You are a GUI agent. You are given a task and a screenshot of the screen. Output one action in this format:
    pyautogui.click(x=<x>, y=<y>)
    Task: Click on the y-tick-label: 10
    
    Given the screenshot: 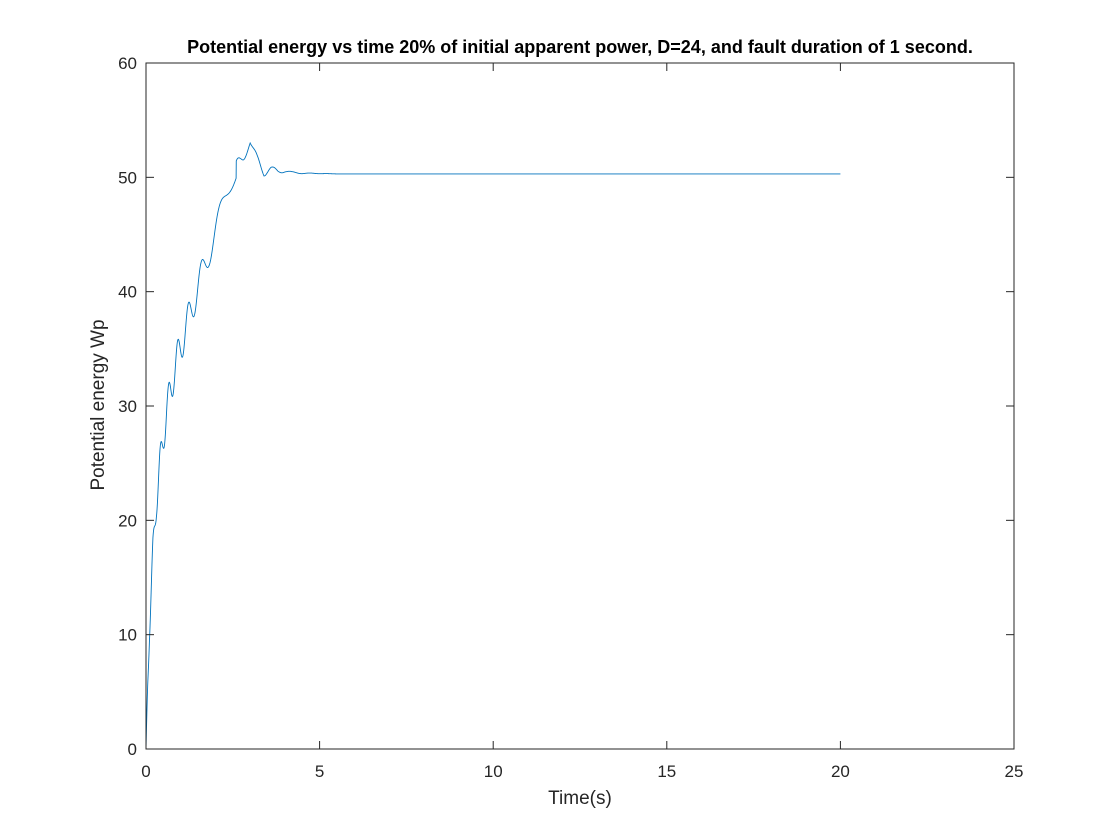 What is the action you would take?
    pyautogui.click(x=127, y=635)
    